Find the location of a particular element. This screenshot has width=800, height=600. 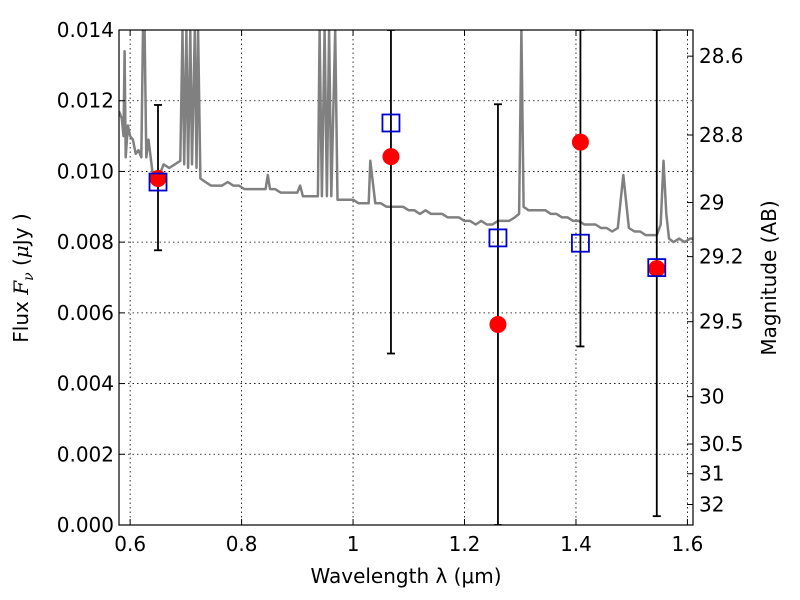

y-tick-label: 0.002 is located at coordinates (85, 454).